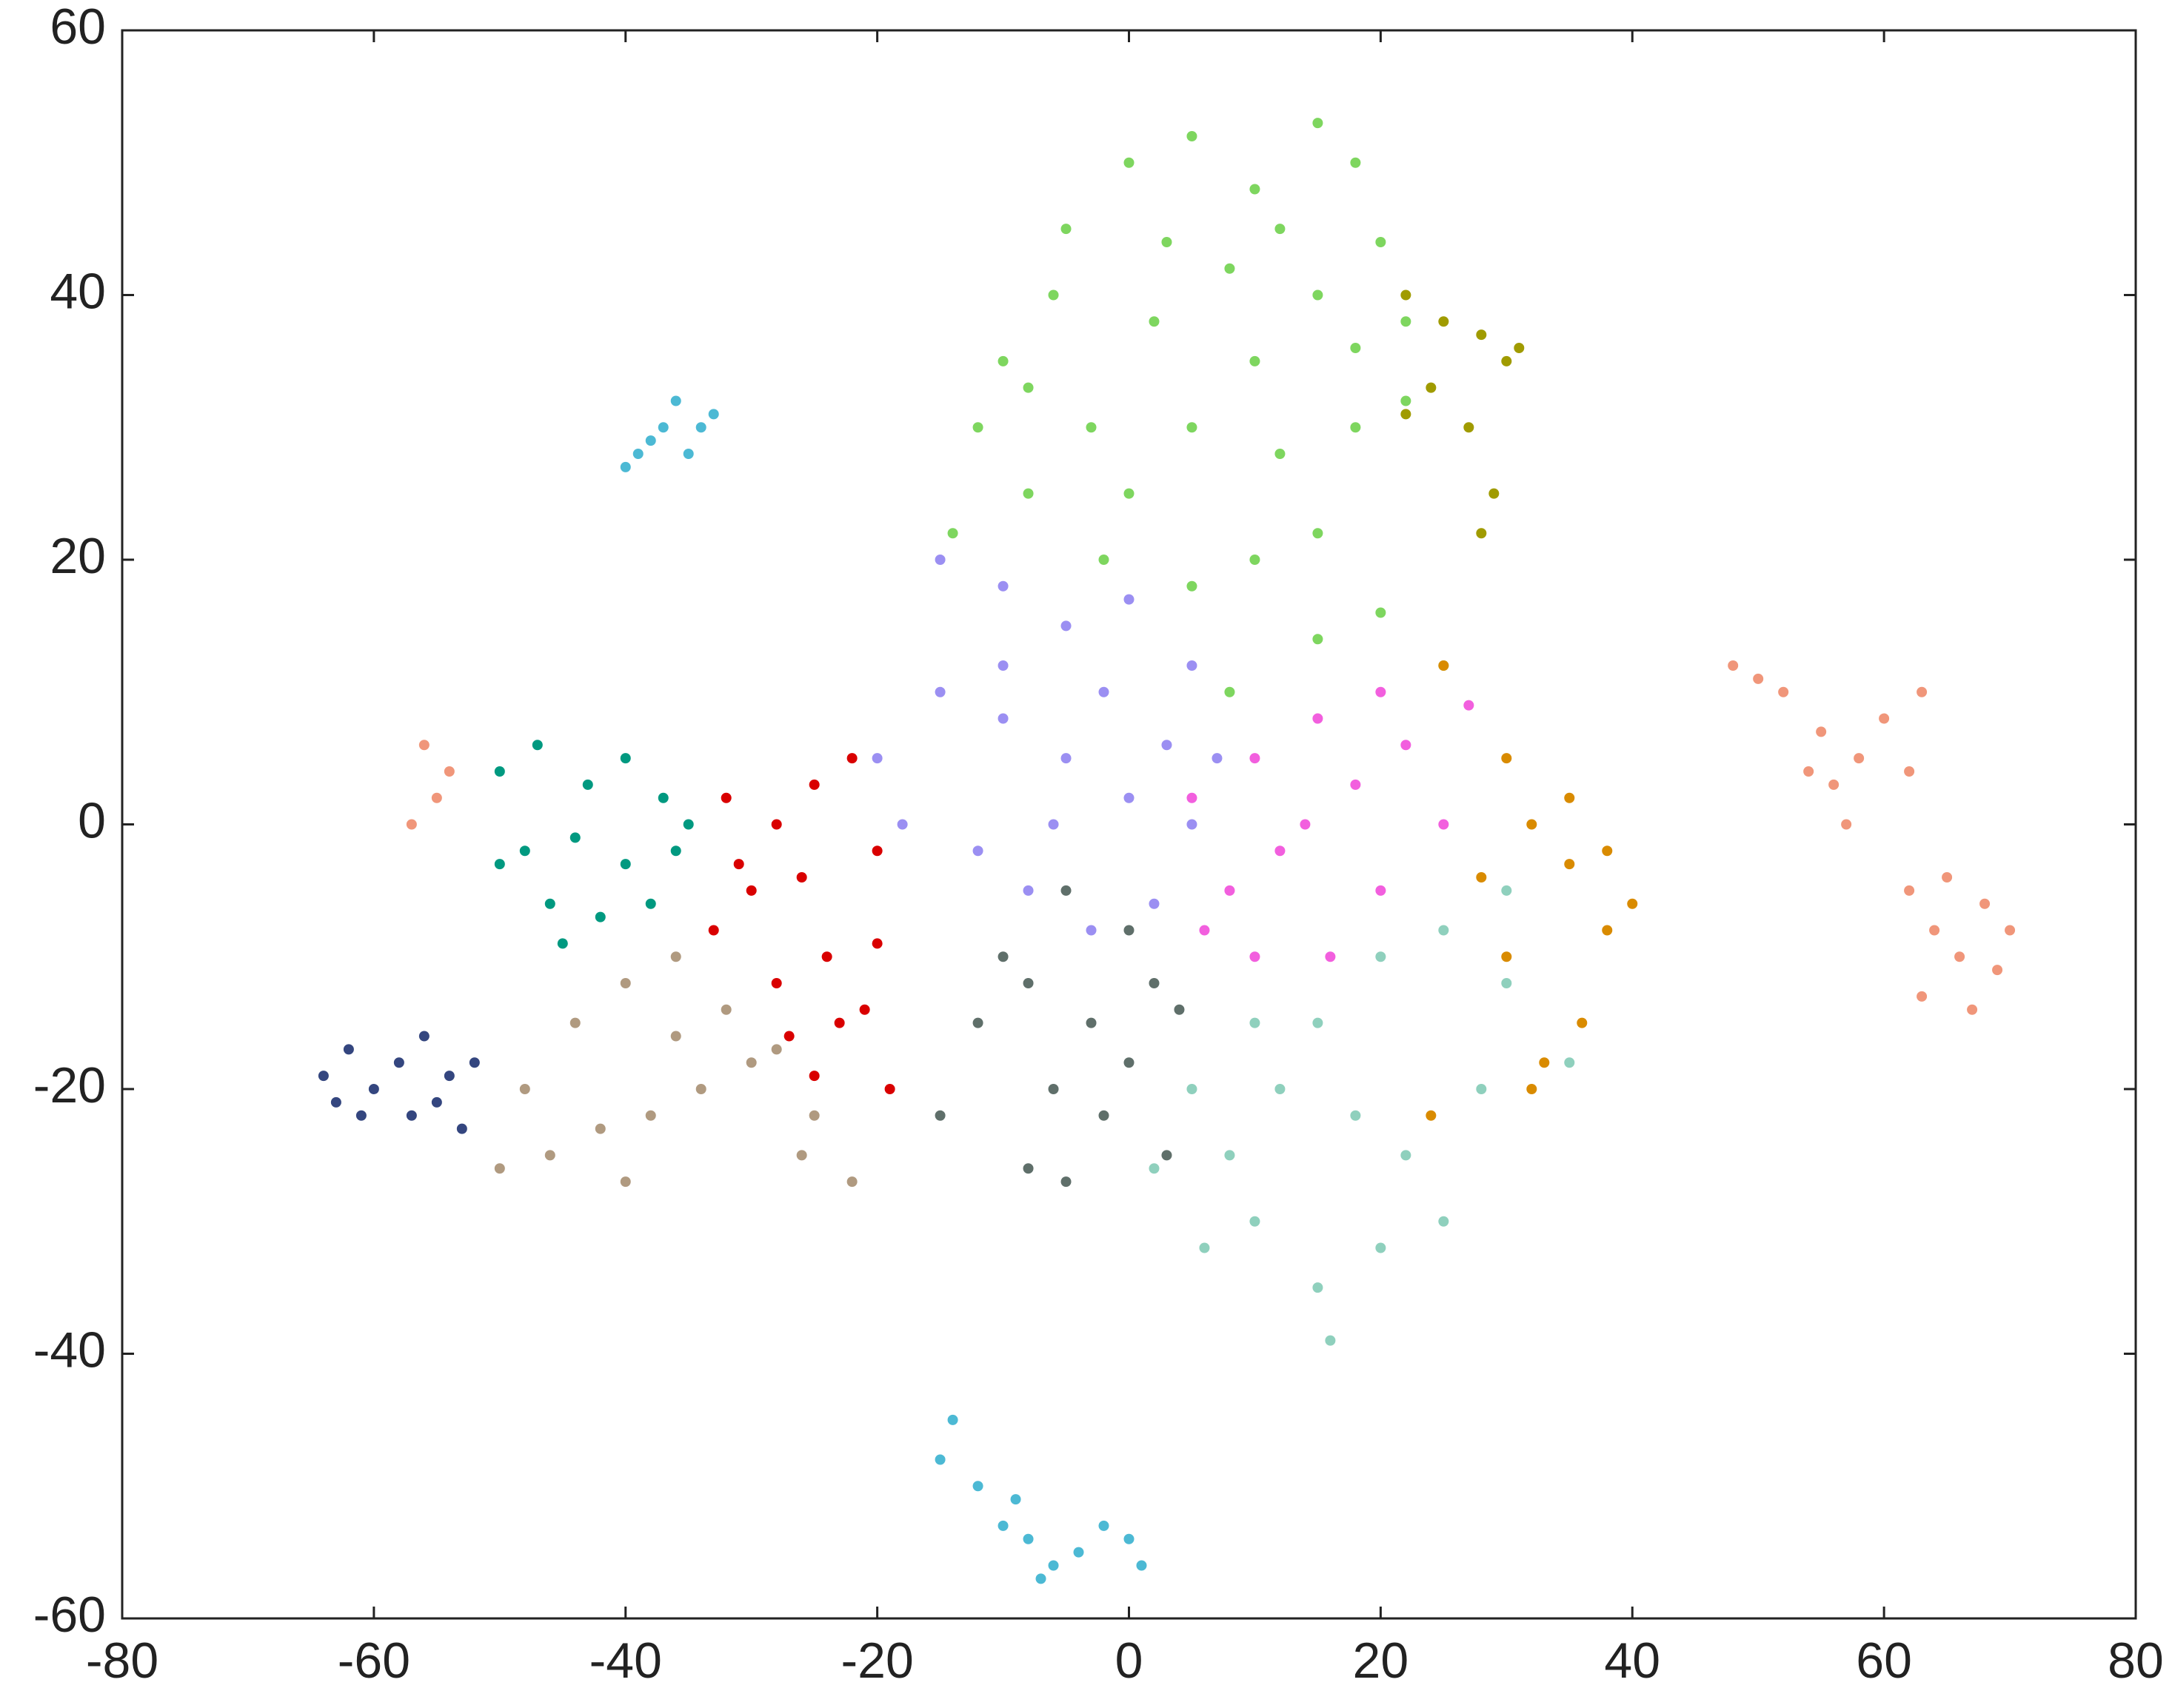  What do you see at coordinates (1381, 1660) in the screenshot?
I see `x-tick-label: 20` at bounding box center [1381, 1660].